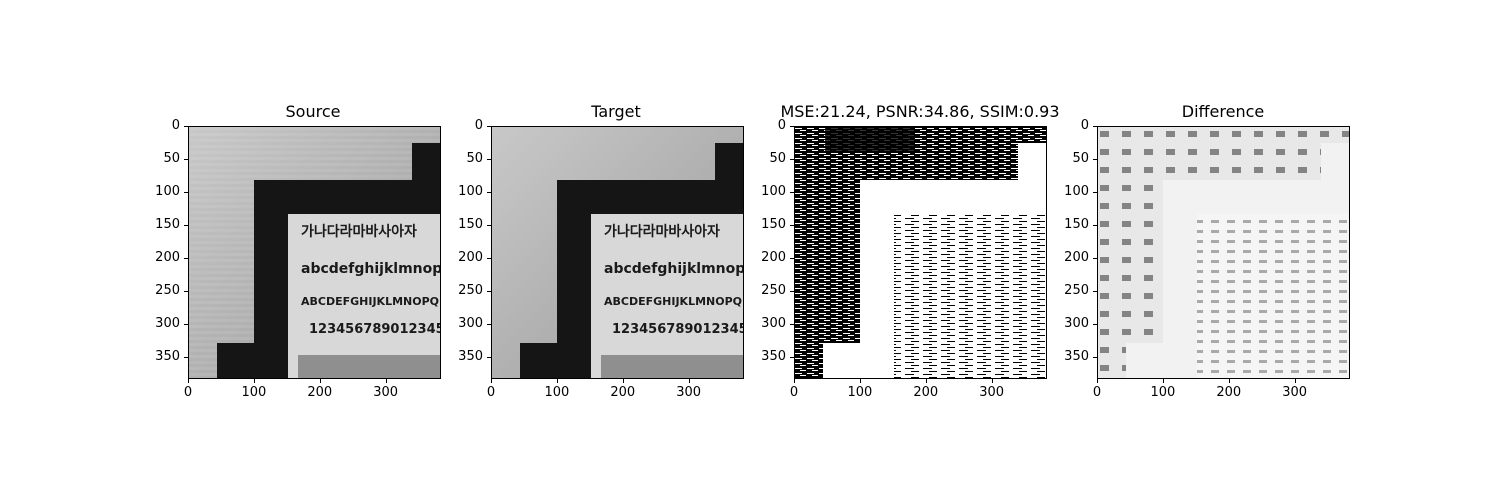 This screenshot has height=500, width=1500. I want to click on panel-title-target: Target, so click(616, 111).